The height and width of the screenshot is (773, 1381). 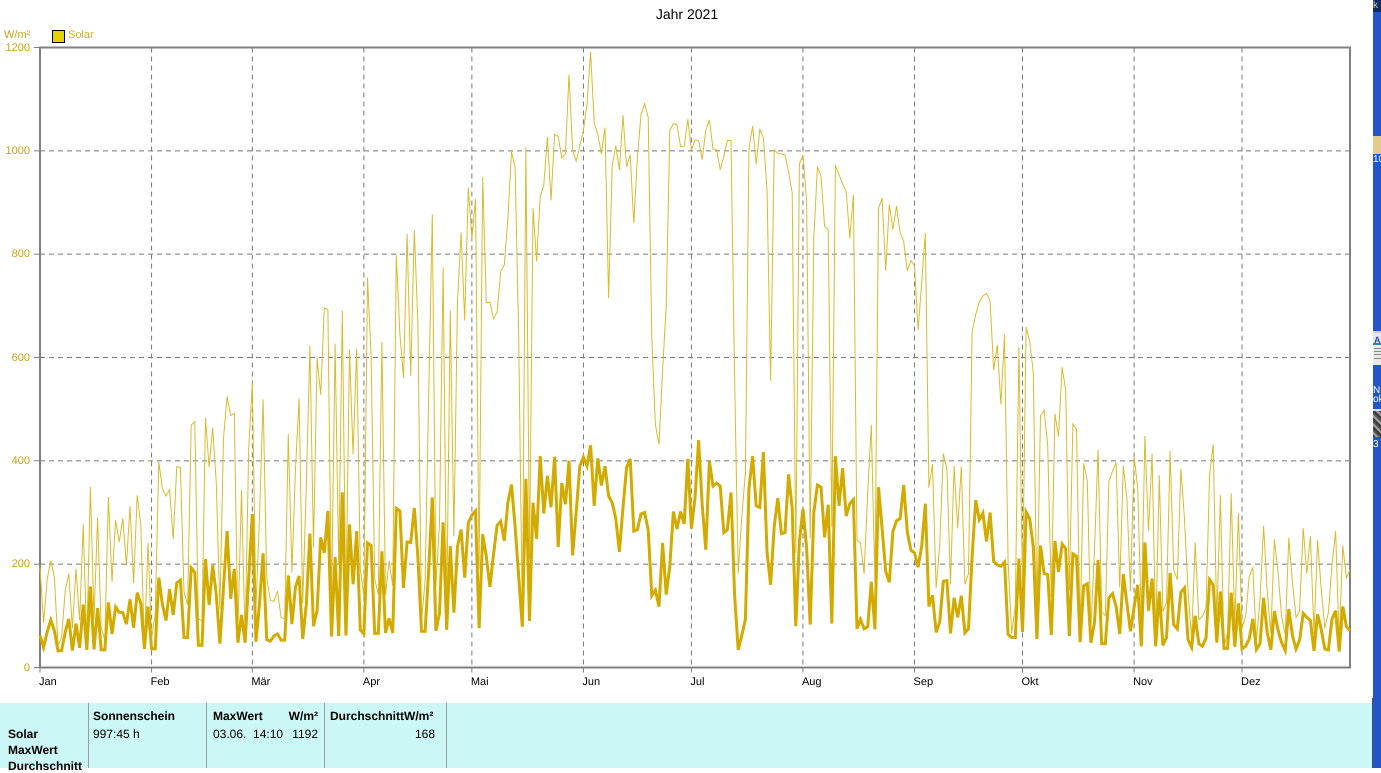 I want to click on x-tick-label: Dez, so click(x=1251, y=682).